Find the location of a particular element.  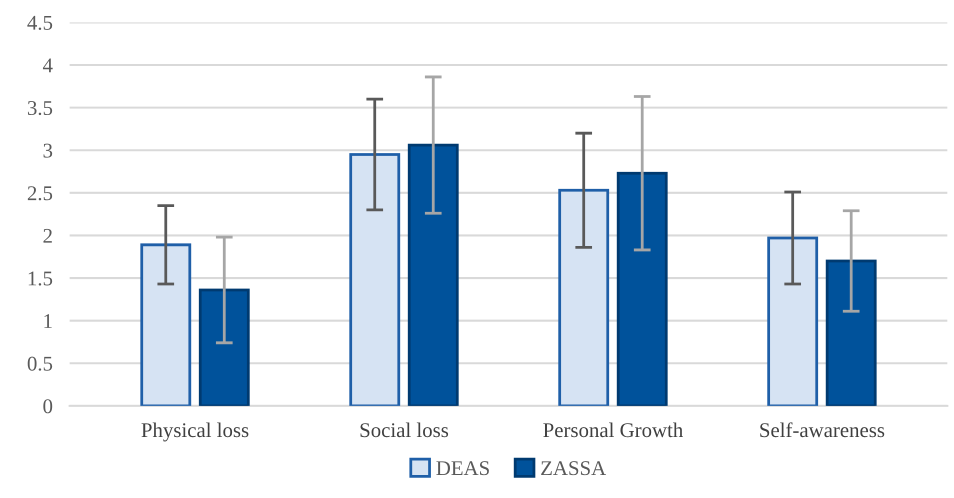

legend-label: DEAS is located at coordinates (462, 468).